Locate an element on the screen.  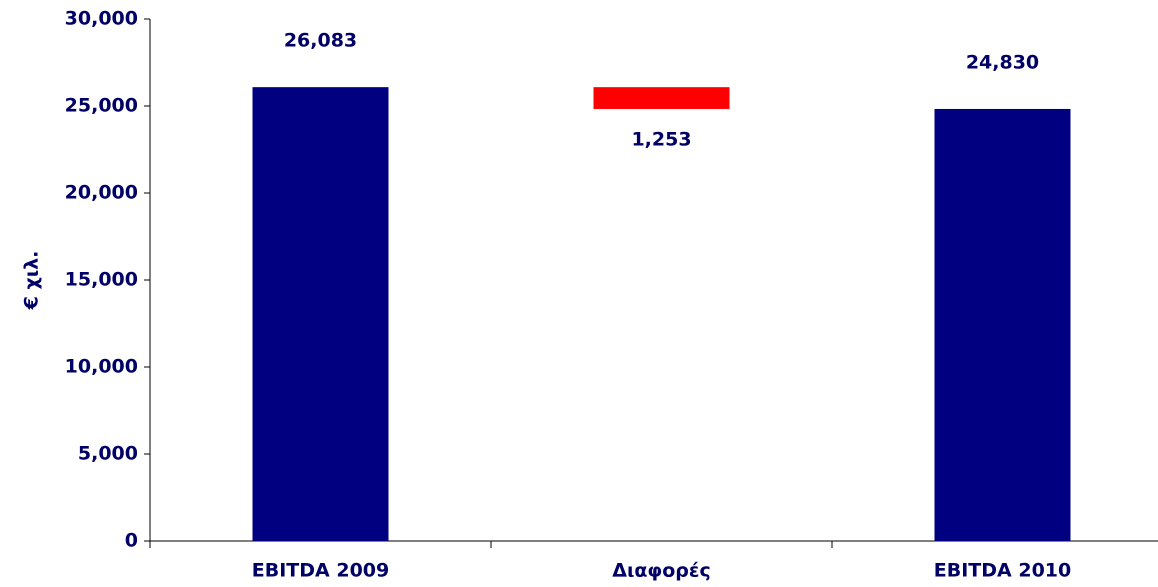
y-tick-label: 15,000 is located at coordinates (101, 280).